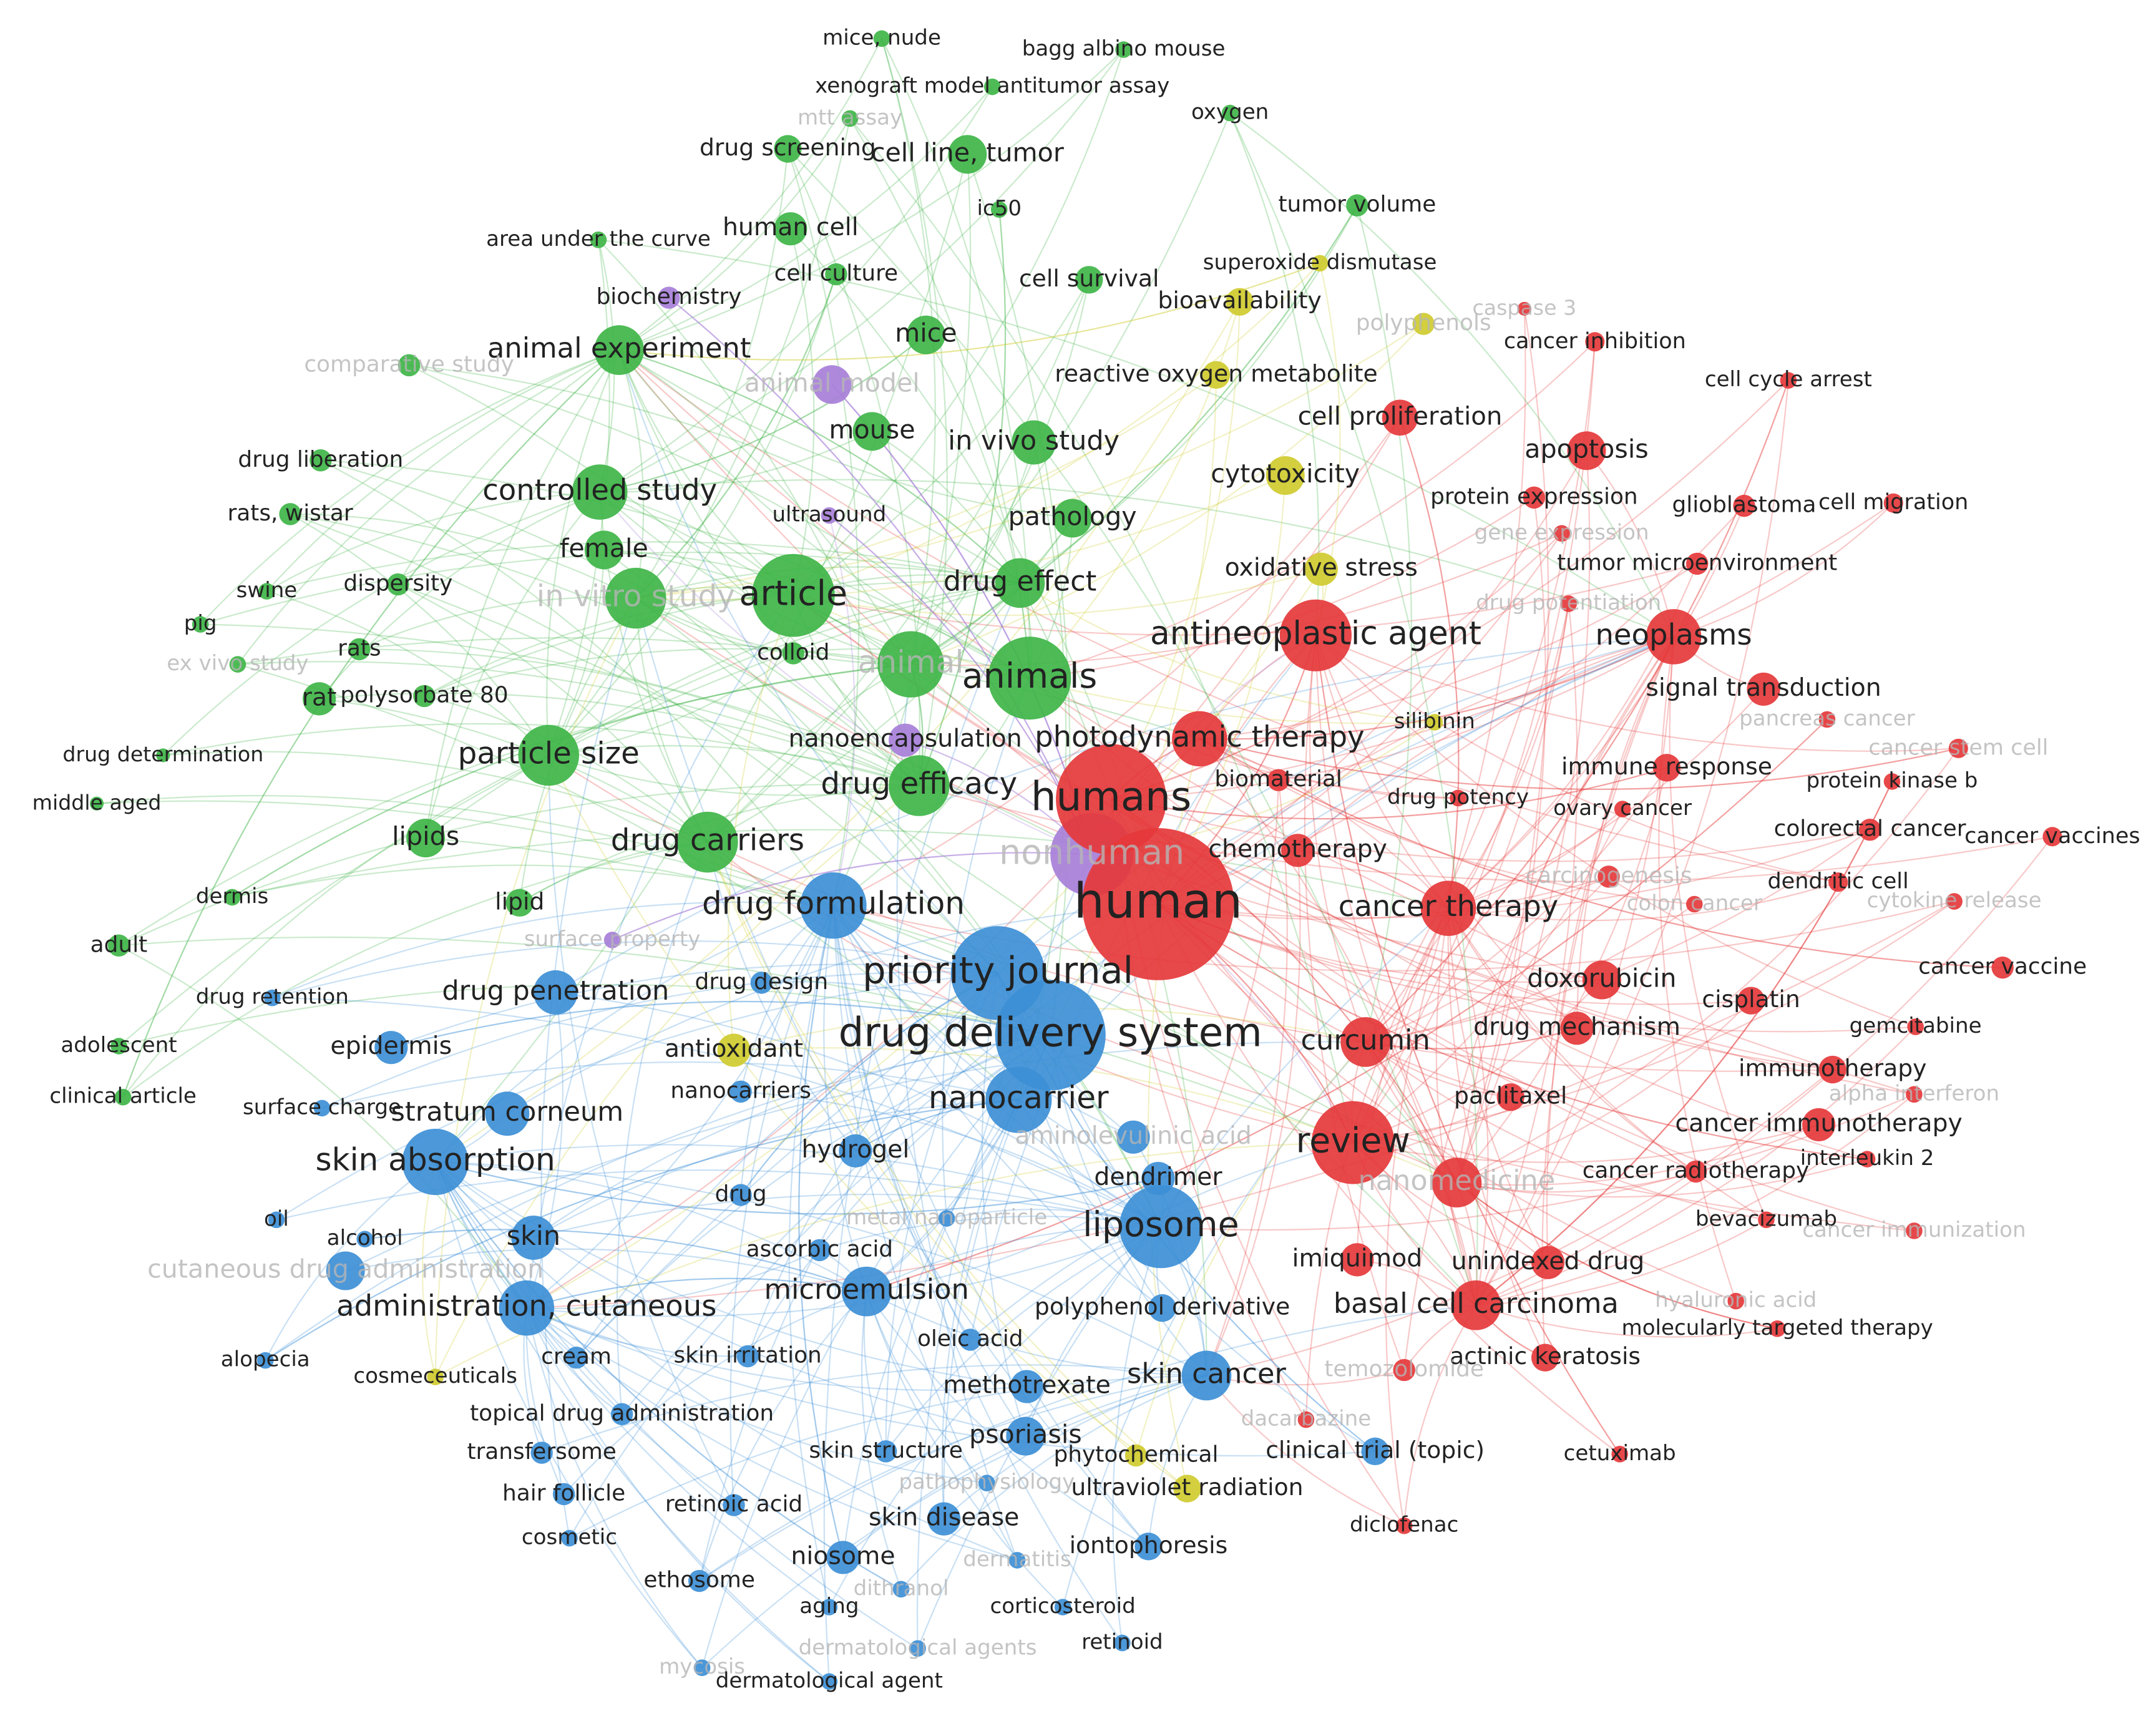 The width and height of the screenshot is (2156, 1716). What do you see at coordinates (733, 1504) in the screenshot?
I see `node-label: retinoic acid` at bounding box center [733, 1504].